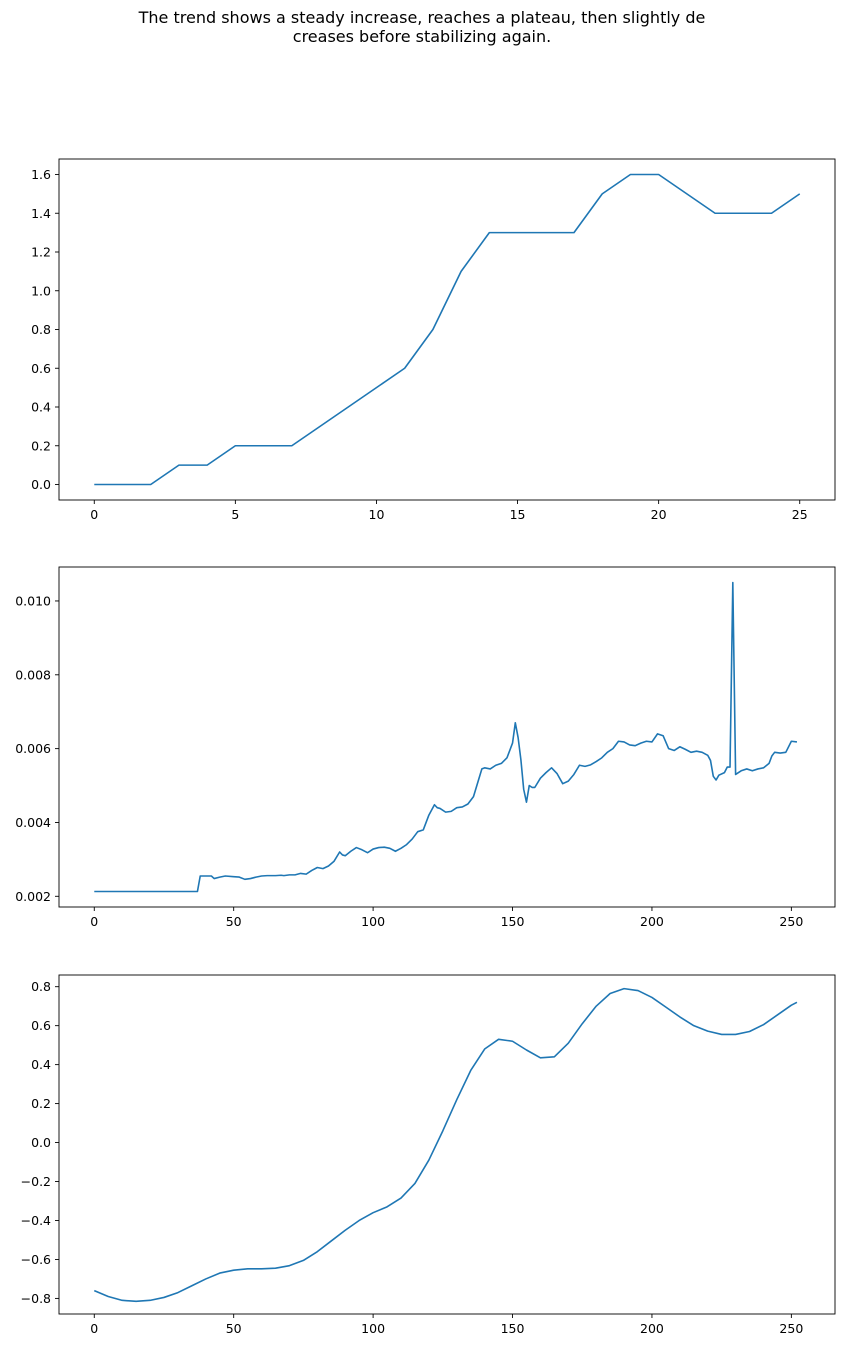 The width and height of the screenshot is (844, 1348). What do you see at coordinates (36, 1259) in the screenshot?
I see `y-tick-label: −0.6` at bounding box center [36, 1259].